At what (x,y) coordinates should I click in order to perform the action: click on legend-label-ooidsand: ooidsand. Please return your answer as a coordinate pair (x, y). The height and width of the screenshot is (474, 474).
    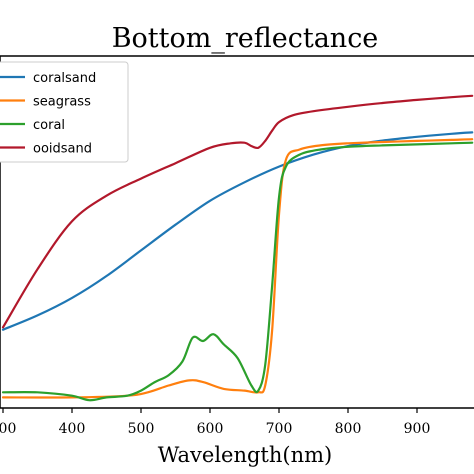
    Looking at the image, I should click on (62, 149).